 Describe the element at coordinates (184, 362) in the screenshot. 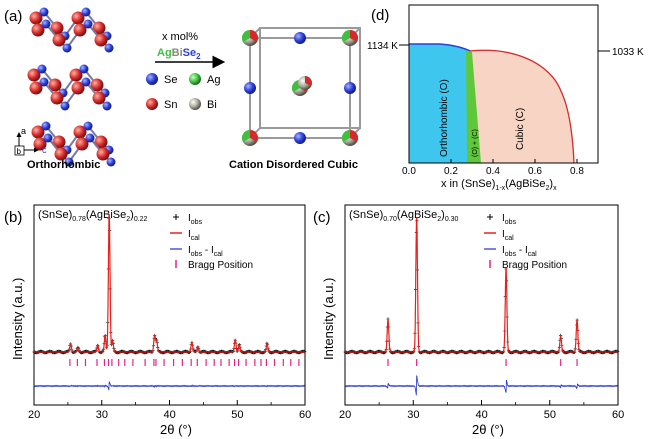

I see `bragg-ticks-b` at that location.